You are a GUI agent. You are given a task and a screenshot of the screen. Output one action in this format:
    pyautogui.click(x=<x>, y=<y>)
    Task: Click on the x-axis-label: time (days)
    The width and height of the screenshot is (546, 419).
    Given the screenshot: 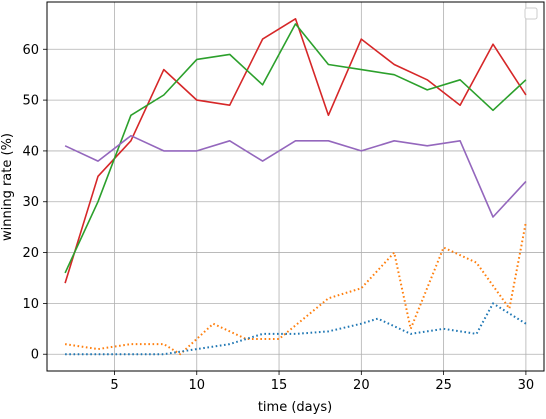 What is the action you would take?
    pyautogui.click(x=295, y=407)
    